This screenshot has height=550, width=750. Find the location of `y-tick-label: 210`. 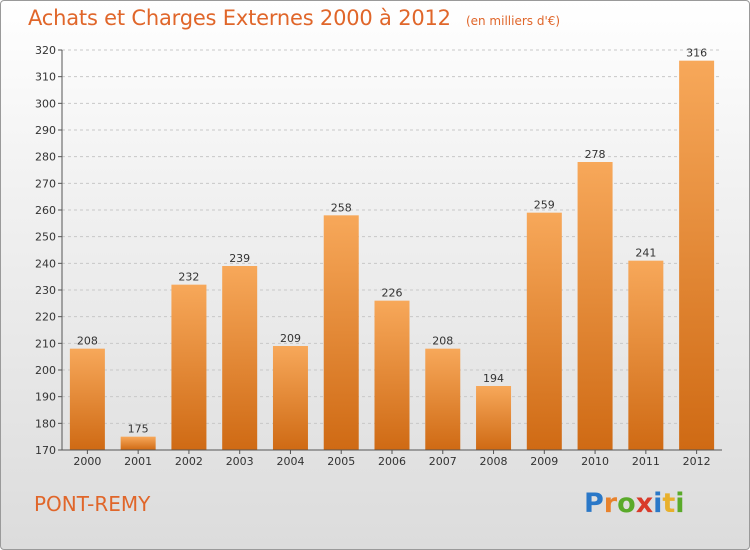

y-tick-label: 210 is located at coordinates (45, 343).